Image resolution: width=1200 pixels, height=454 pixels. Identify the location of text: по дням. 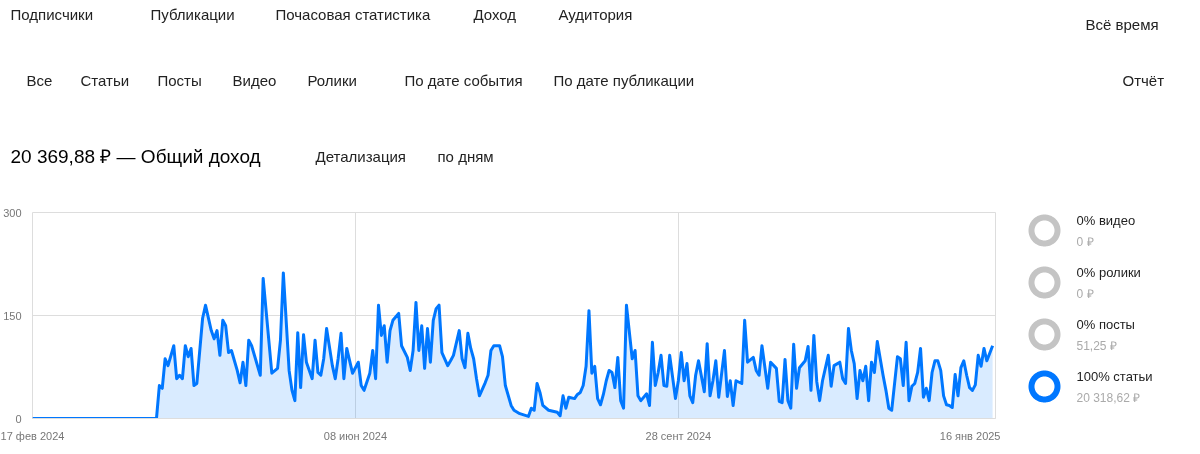
(465, 156).